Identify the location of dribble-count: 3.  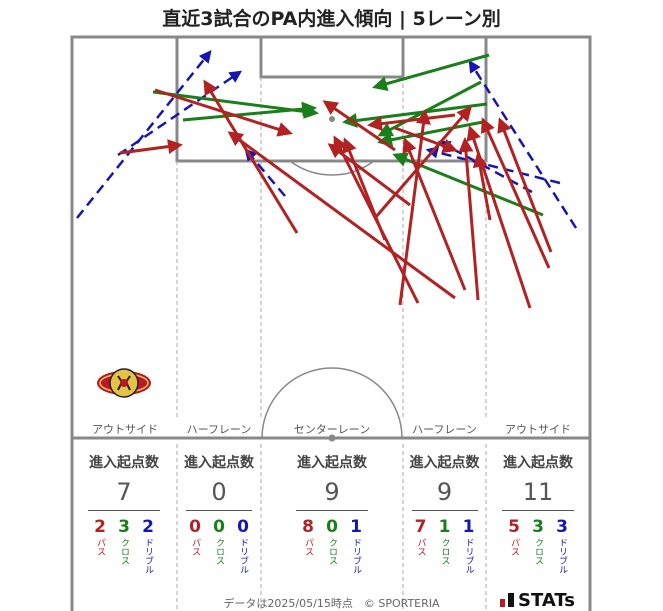
(562, 527).